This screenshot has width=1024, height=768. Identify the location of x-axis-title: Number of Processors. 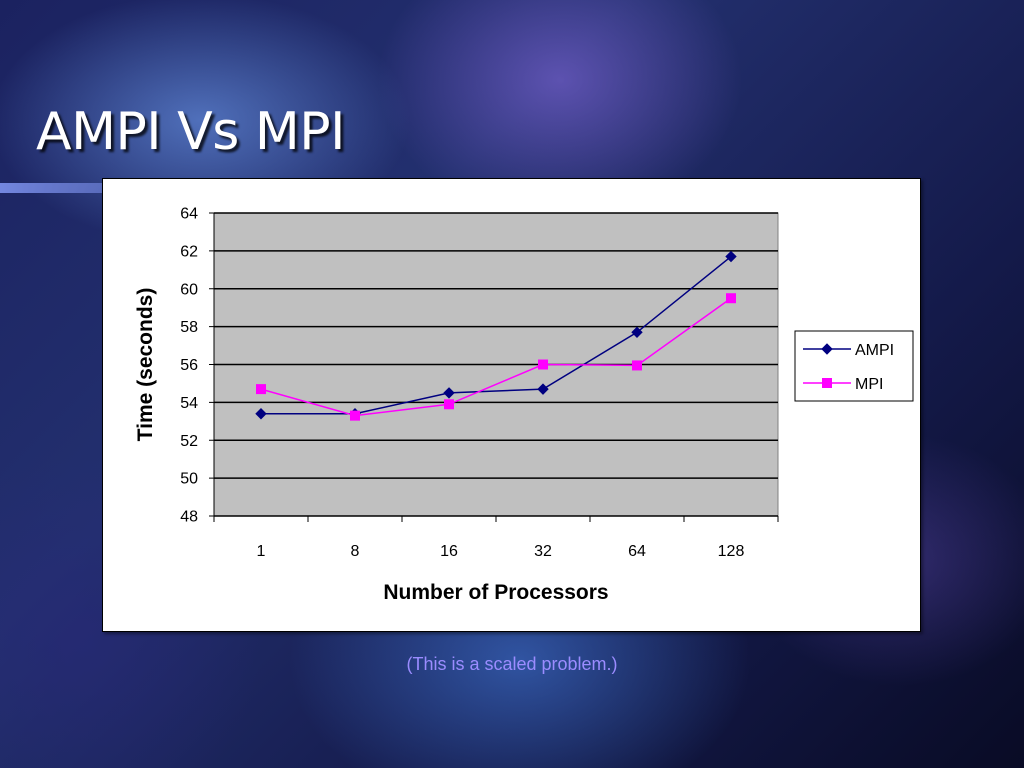
(495, 592).